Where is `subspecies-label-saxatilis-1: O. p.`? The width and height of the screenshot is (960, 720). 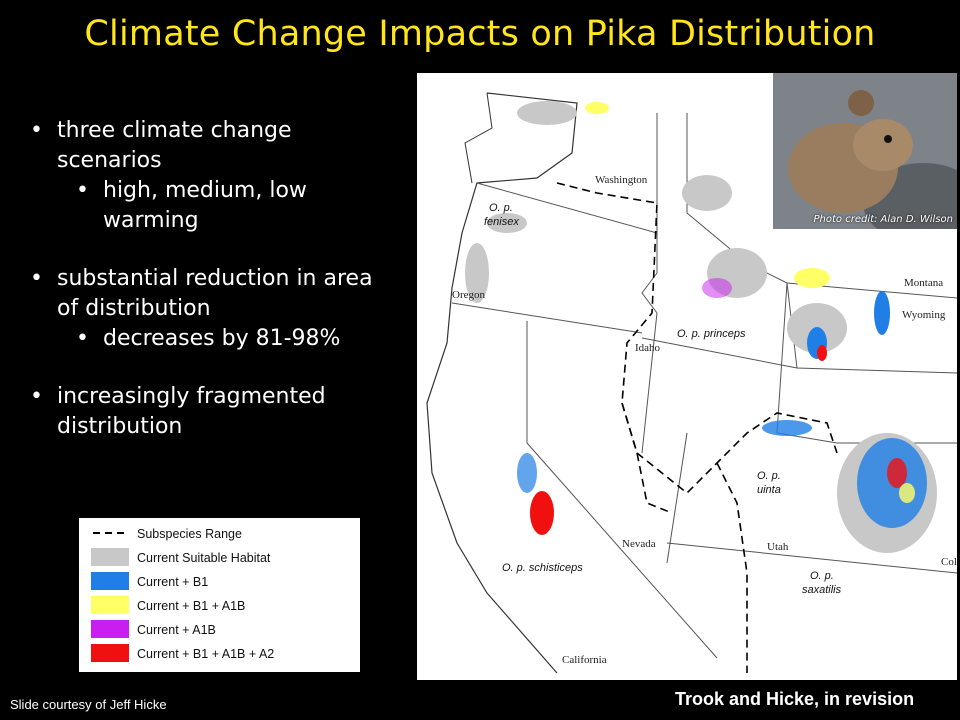 subspecies-label-saxatilis-1: O. p. is located at coordinates (822, 576).